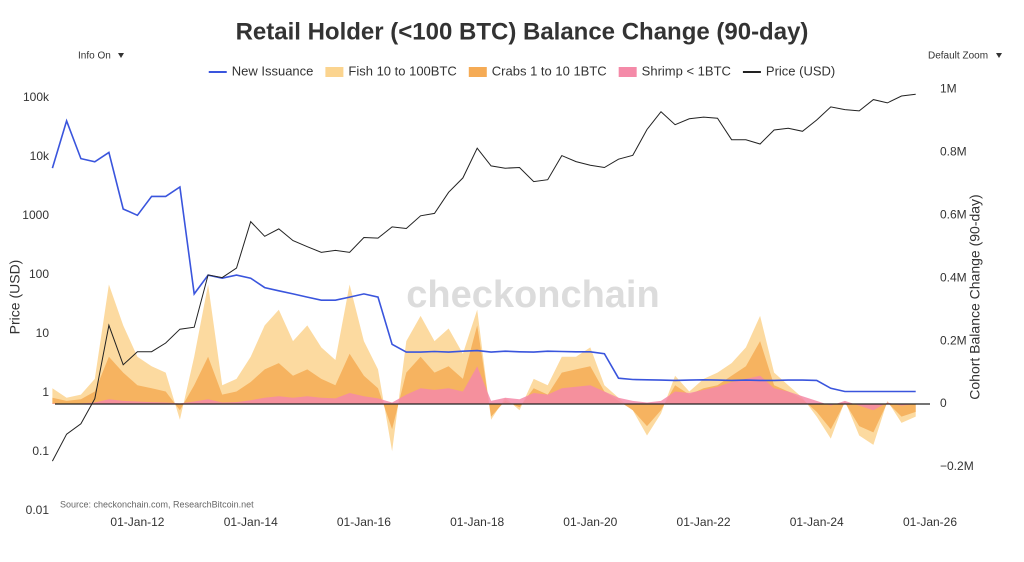  I want to click on y2-tick-label: 0.6M, so click(953, 214).